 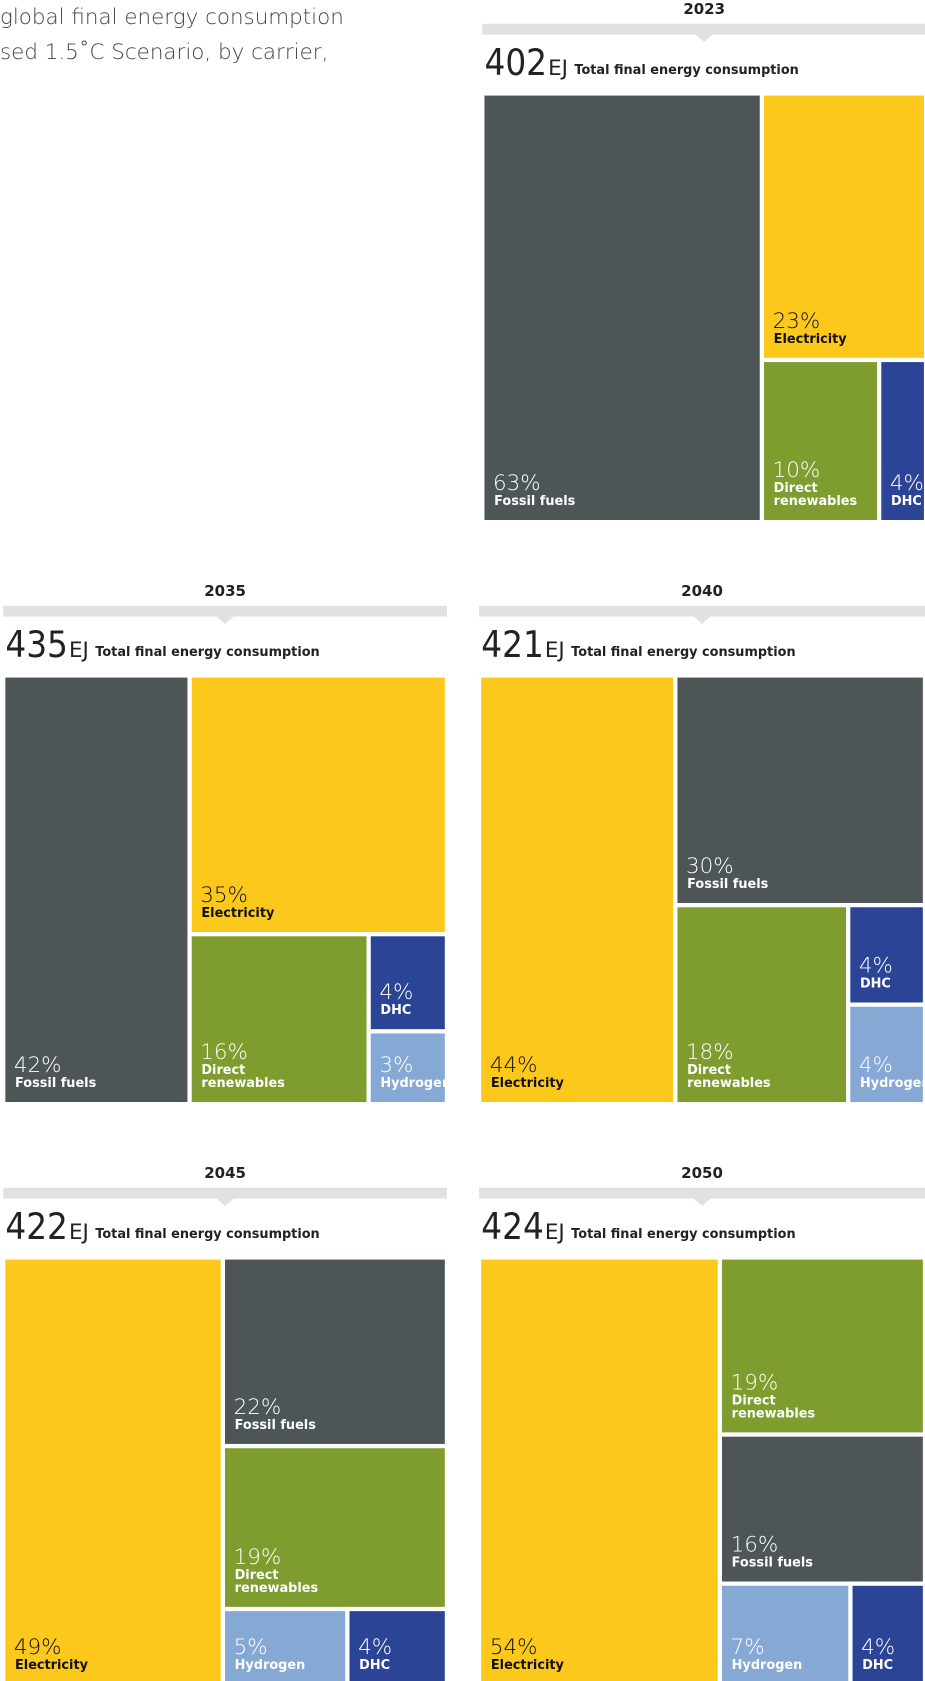 I want to click on total-value: 421, so click(x=512, y=644).